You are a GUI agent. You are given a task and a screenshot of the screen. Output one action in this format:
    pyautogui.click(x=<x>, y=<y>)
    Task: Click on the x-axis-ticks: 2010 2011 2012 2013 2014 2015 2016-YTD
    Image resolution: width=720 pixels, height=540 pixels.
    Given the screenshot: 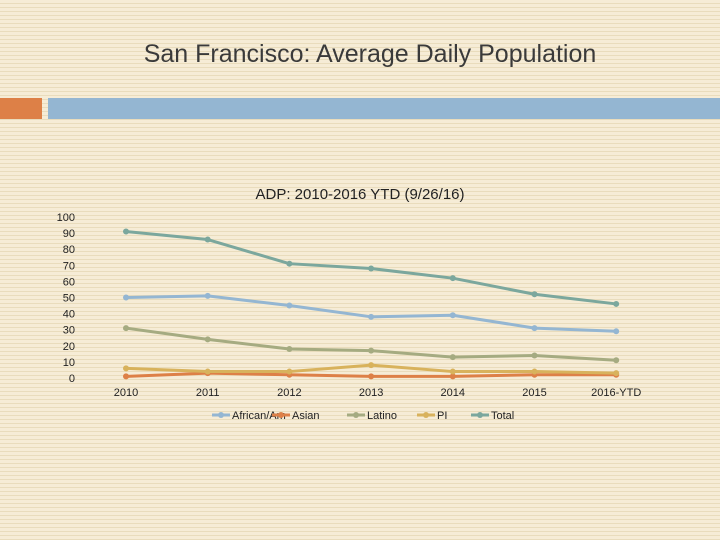 What is the action you would take?
    pyautogui.click(x=378, y=393)
    